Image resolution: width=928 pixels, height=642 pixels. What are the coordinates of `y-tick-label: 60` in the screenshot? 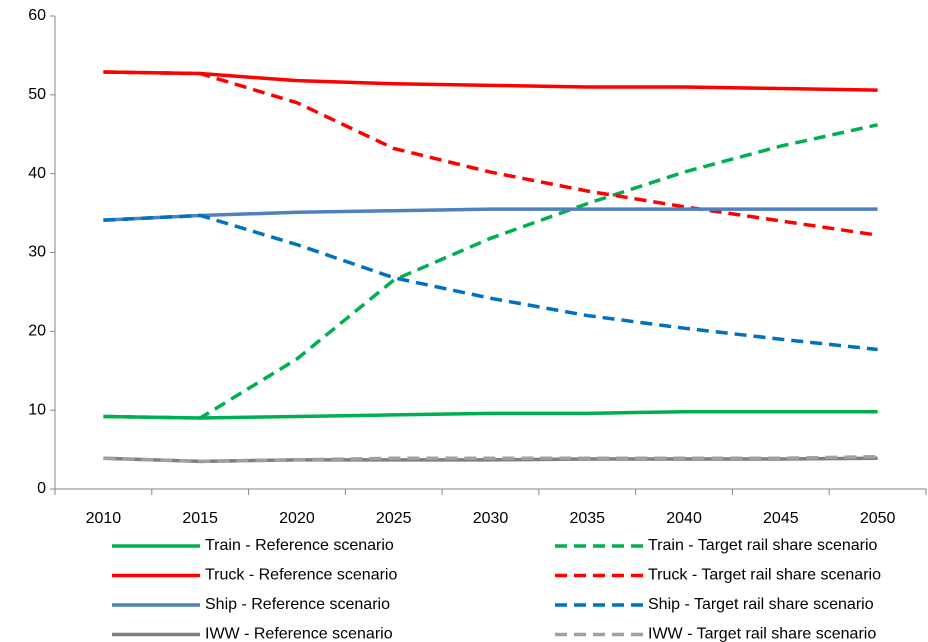 It's located at (37, 15).